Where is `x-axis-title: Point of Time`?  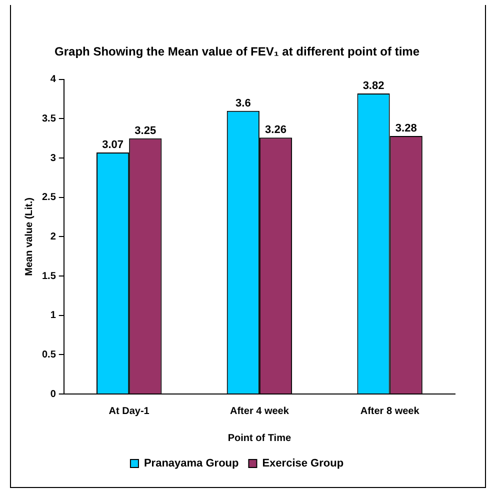
x-axis-title: Point of Time is located at coordinates (260, 438).